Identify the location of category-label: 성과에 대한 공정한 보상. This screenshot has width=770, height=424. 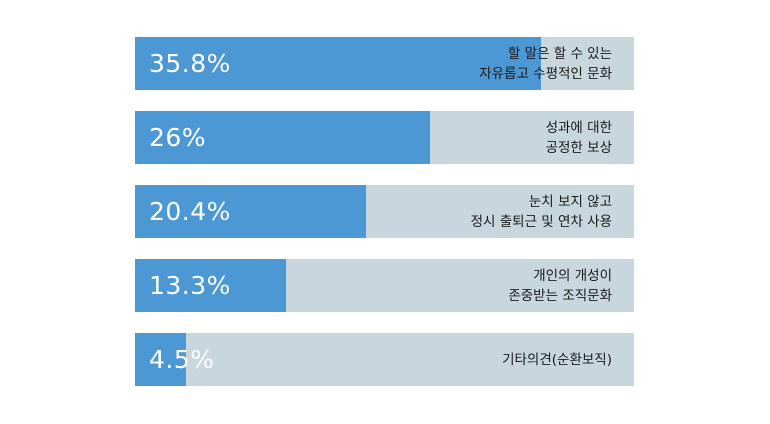
(578, 137).